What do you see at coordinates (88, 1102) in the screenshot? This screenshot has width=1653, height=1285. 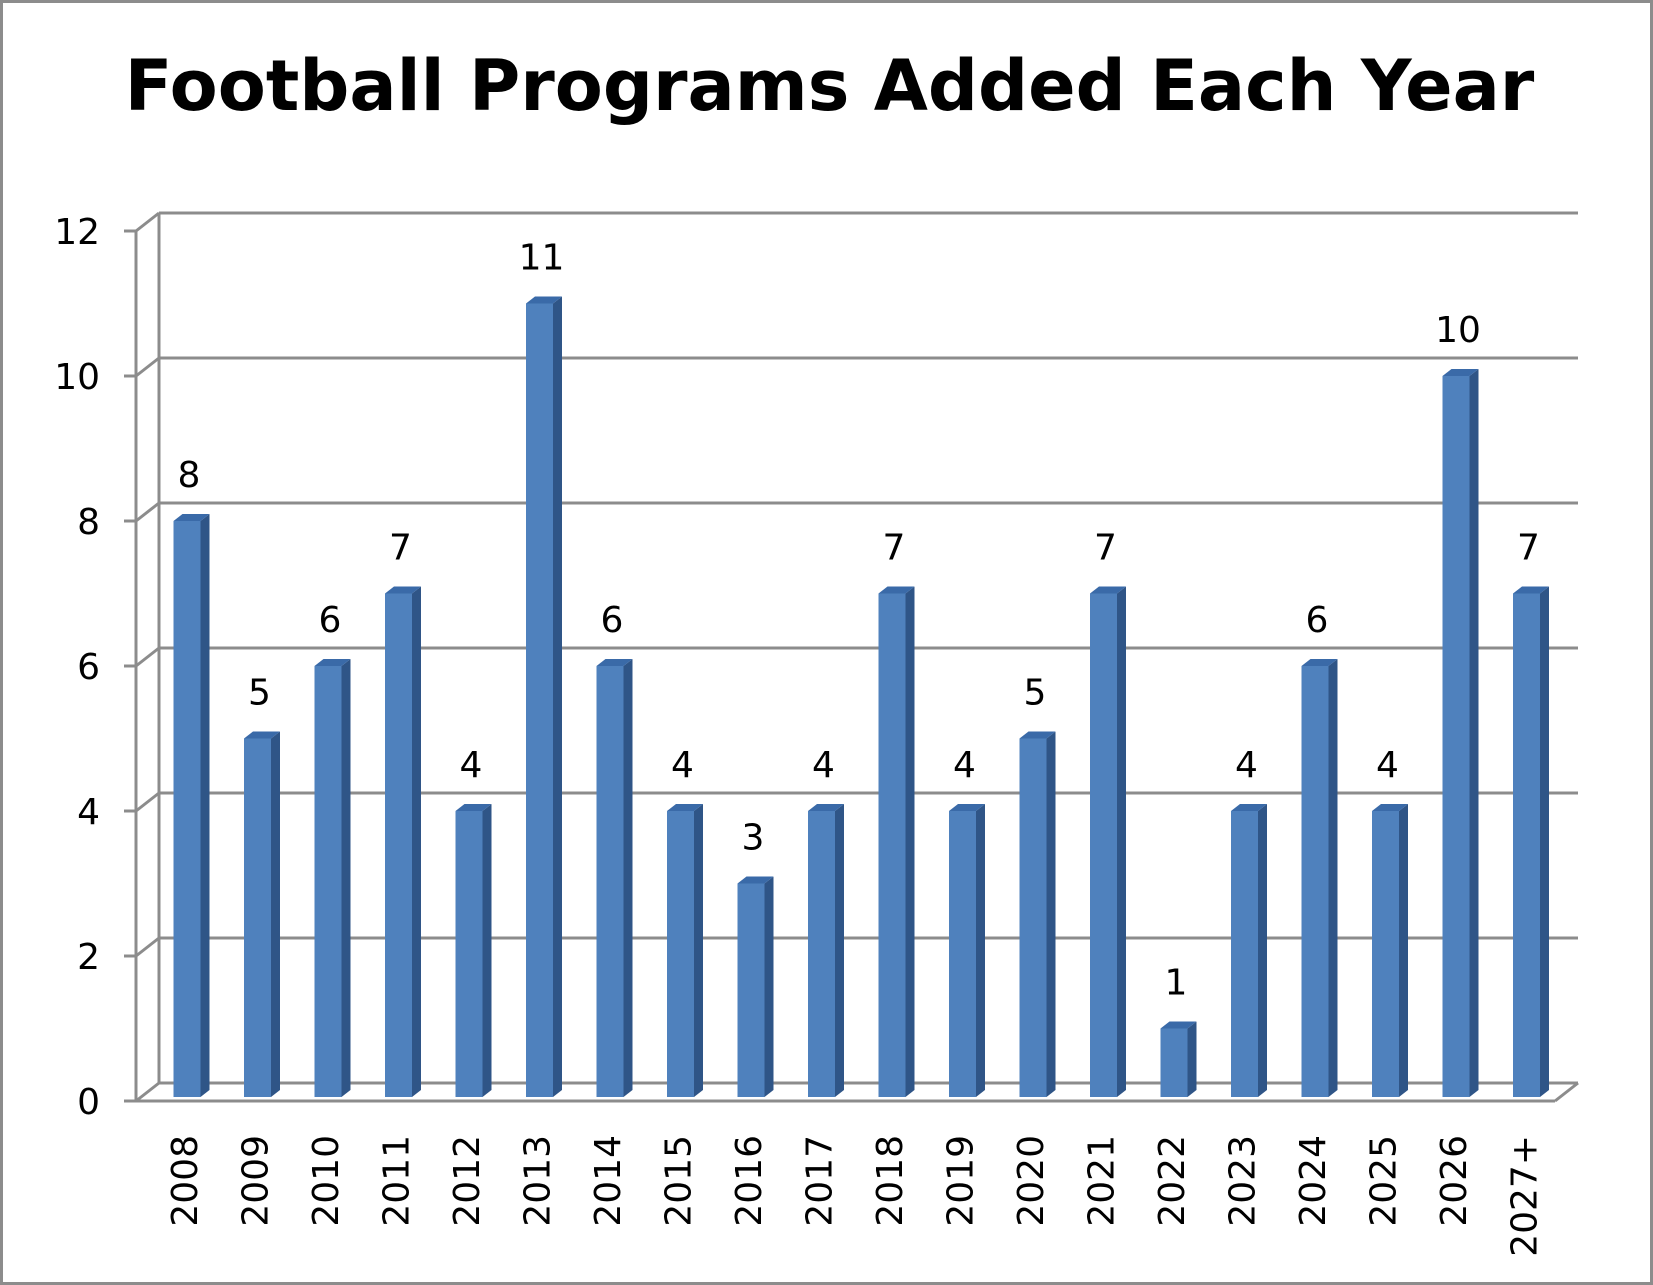 I see `y-tick-label: 0` at bounding box center [88, 1102].